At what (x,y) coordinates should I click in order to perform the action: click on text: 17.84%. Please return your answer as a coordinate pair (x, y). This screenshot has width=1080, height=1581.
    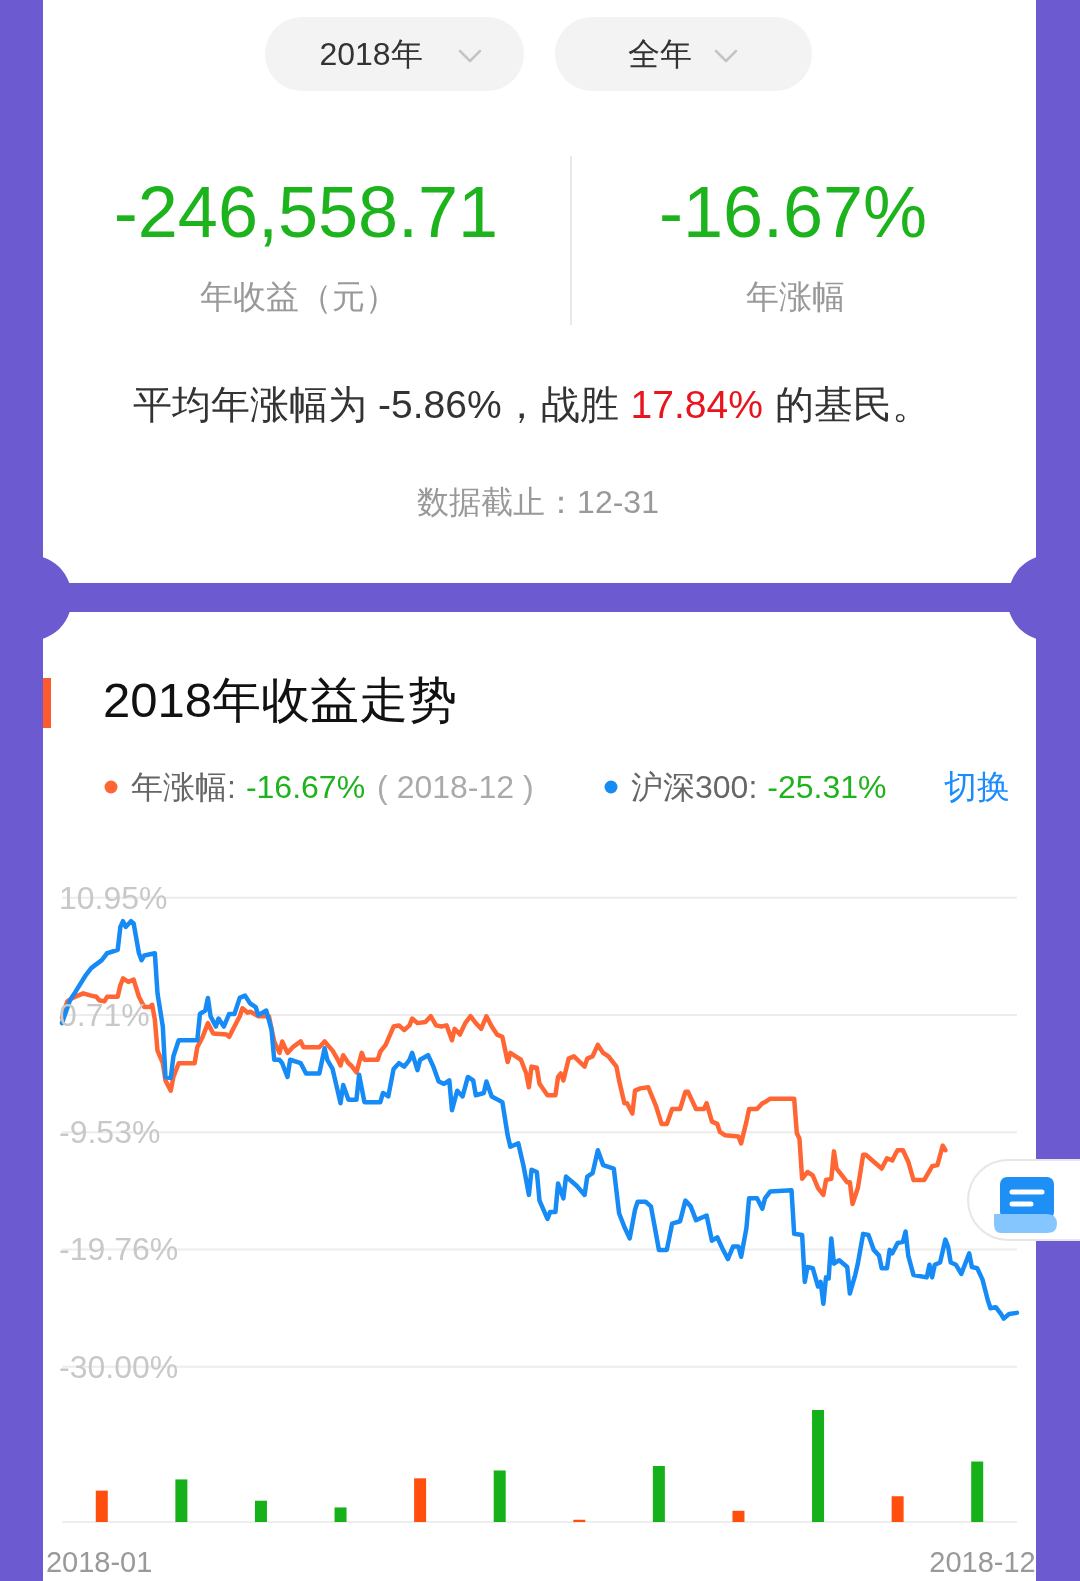
    Looking at the image, I should click on (696, 404).